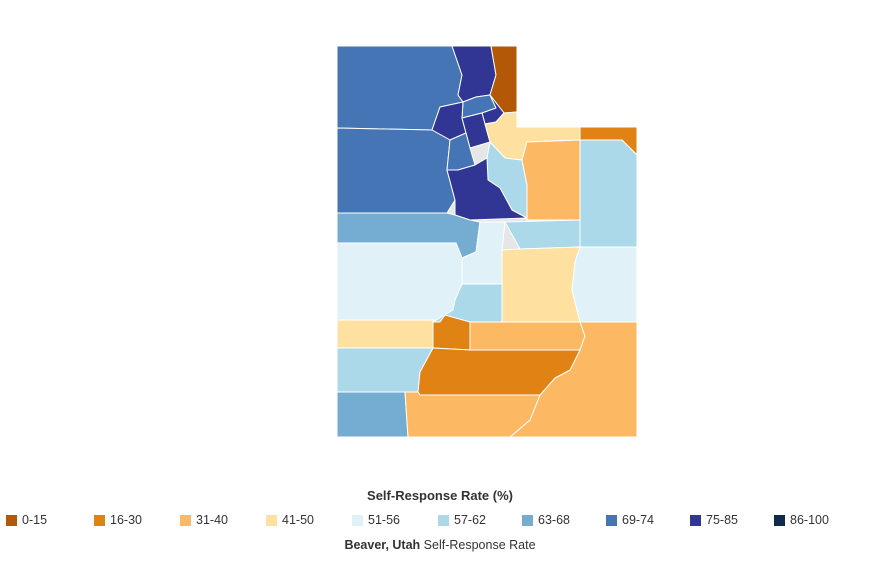  What do you see at coordinates (396, 170) in the screenshot?
I see `county-tooele` at bounding box center [396, 170].